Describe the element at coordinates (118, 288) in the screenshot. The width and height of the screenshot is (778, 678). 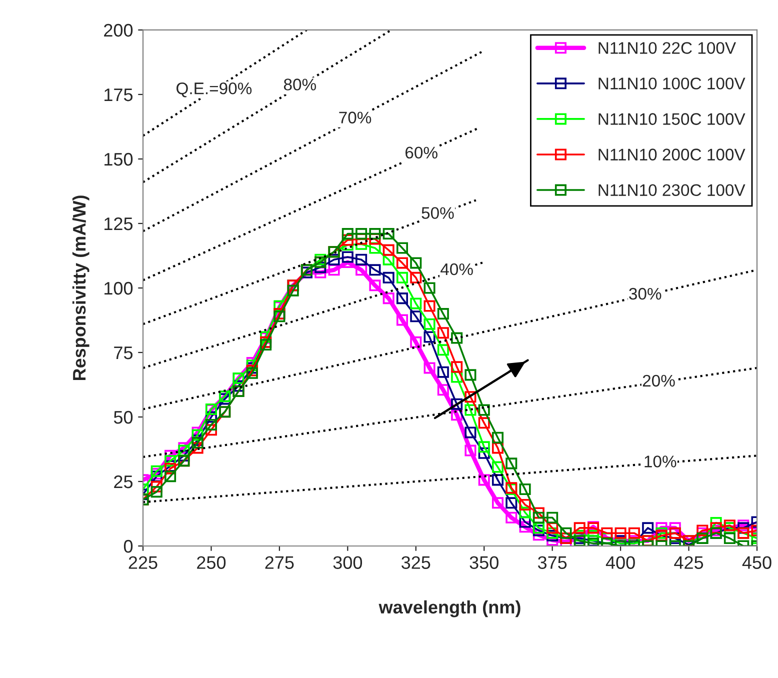
I see `y-tick-label: 100` at that location.